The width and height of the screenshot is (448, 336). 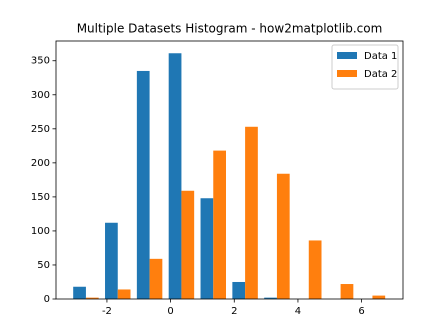 I want to click on y-tick-label: 150, so click(x=40, y=197).